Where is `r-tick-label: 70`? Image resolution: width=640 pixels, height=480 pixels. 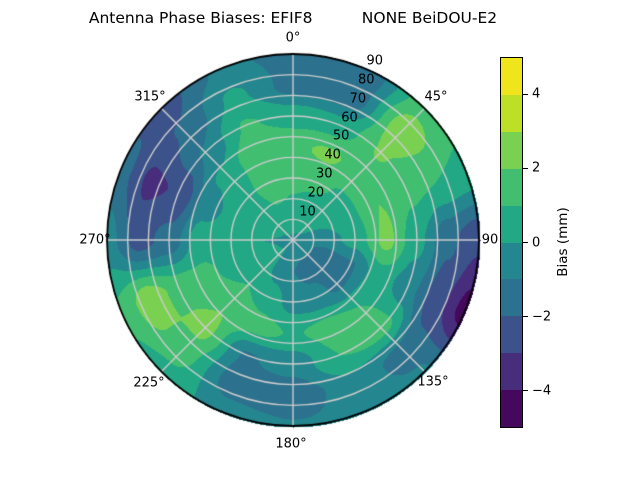
r-tick-label: 70 is located at coordinates (358, 99).